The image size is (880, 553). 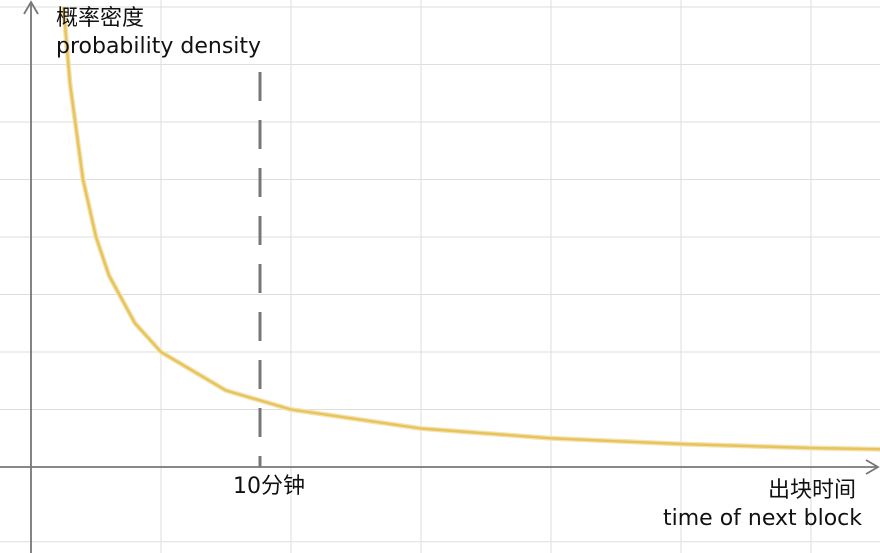 I want to click on x-axis-label-en: time of next block, so click(x=762, y=518).